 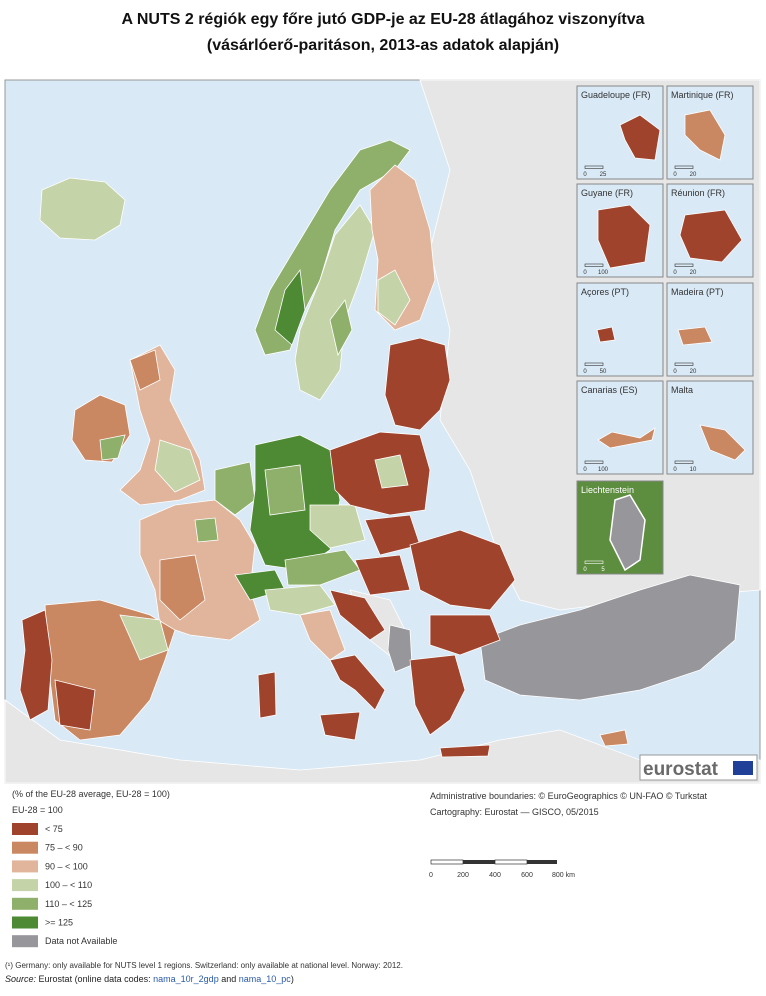 What do you see at coordinates (37, 810) in the screenshot?
I see `legend-subtitle: EU-28 = 100` at bounding box center [37, 810].